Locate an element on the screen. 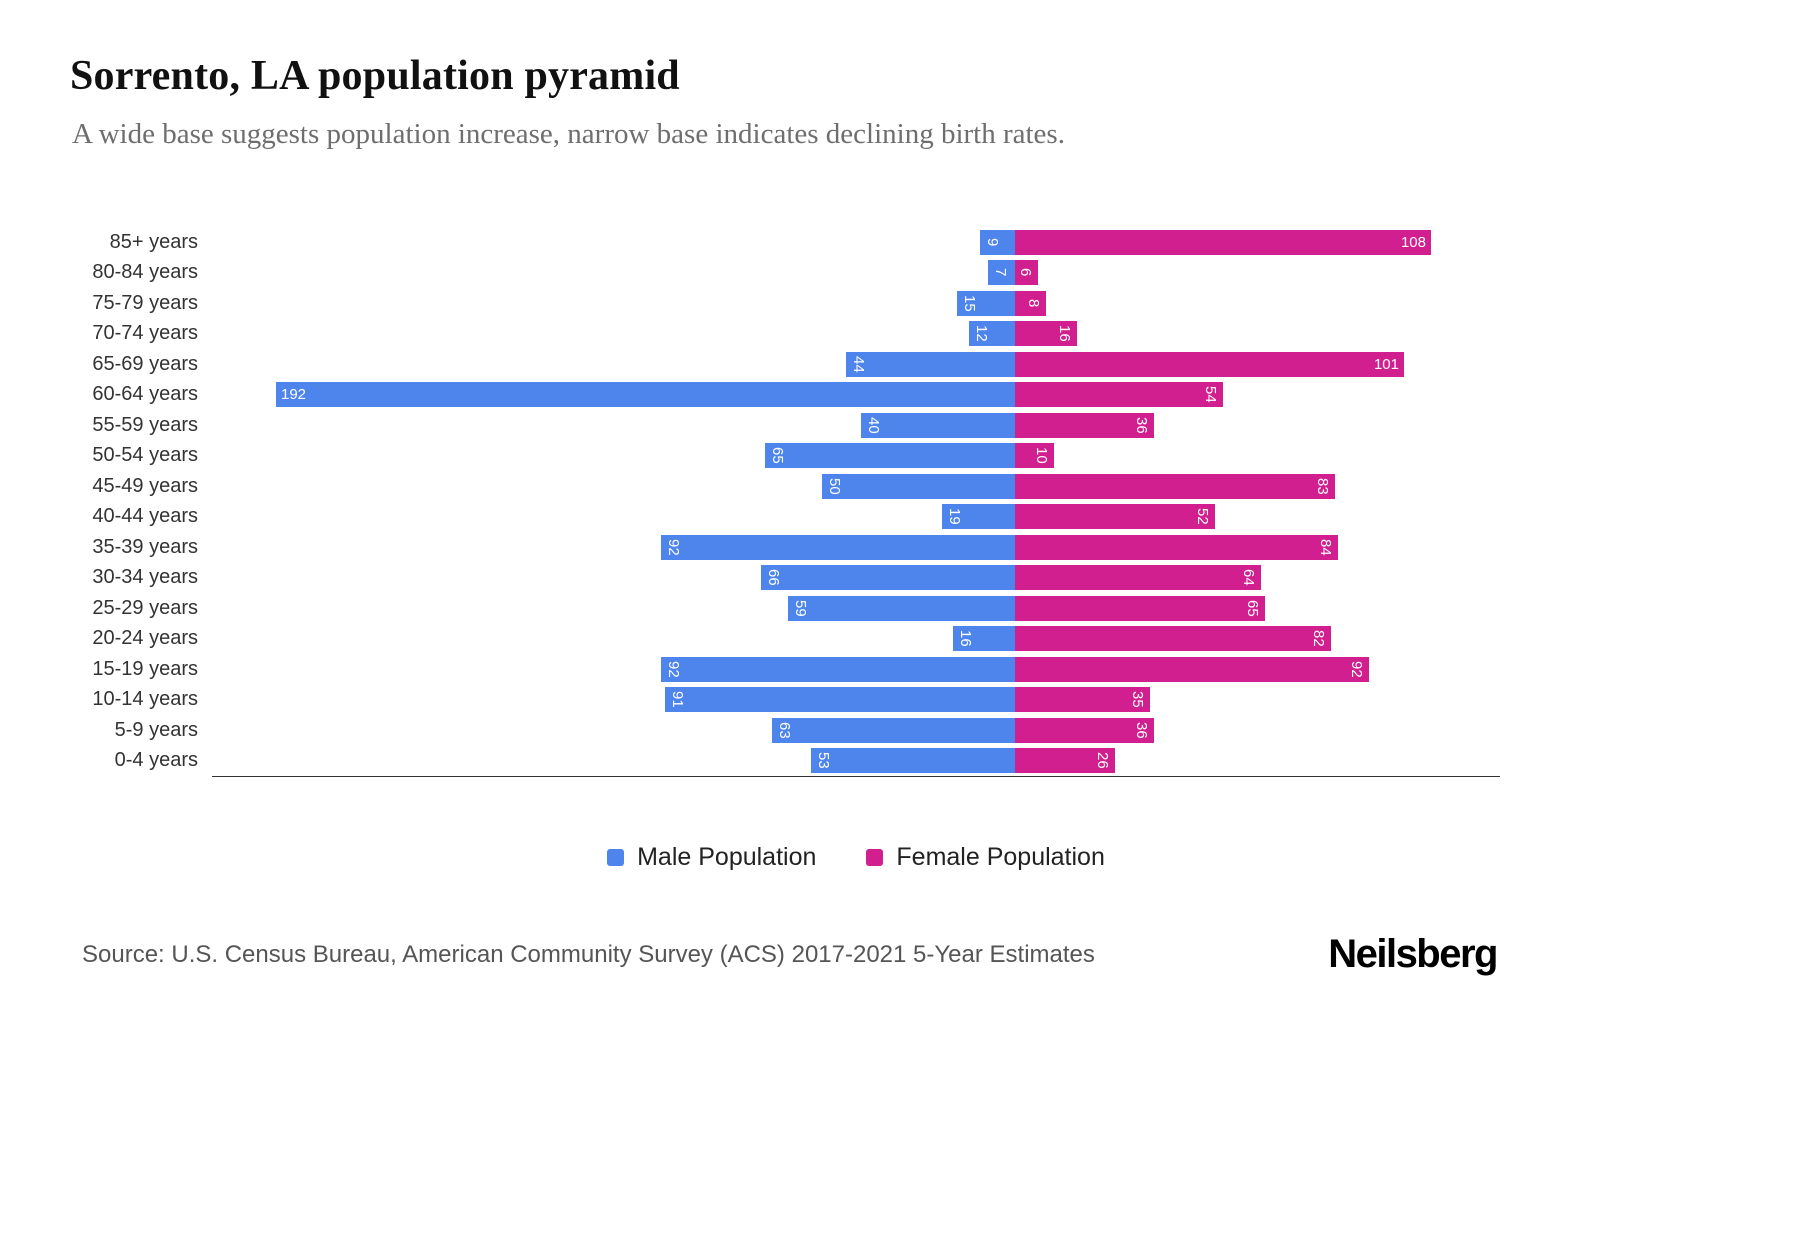  female-bar-value: 35 is located at coordinates (1137, 699).